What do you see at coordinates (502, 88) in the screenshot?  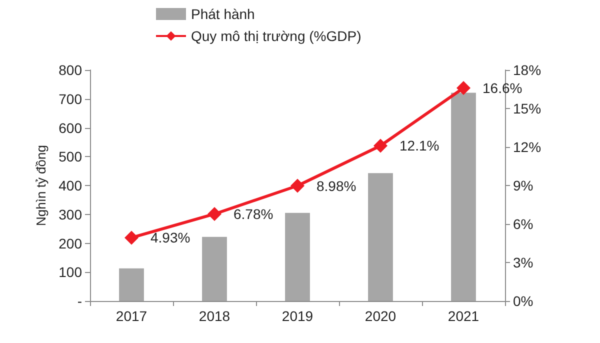 I see `data-label: 16.6%` at bounding box center [502, 88].